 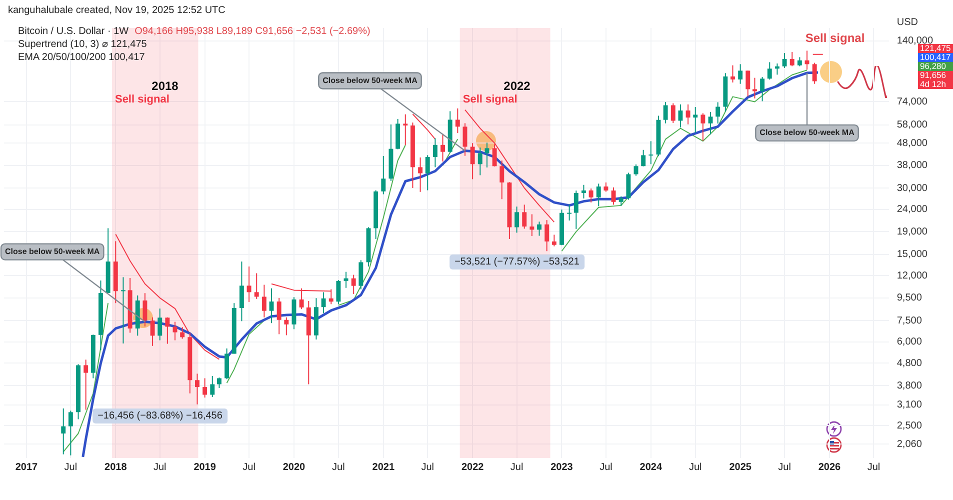 What do you see at coordinates (909, 342) in the screenshot?
I see `y-tick-label: 6,000` at bounding box center [909, 342].